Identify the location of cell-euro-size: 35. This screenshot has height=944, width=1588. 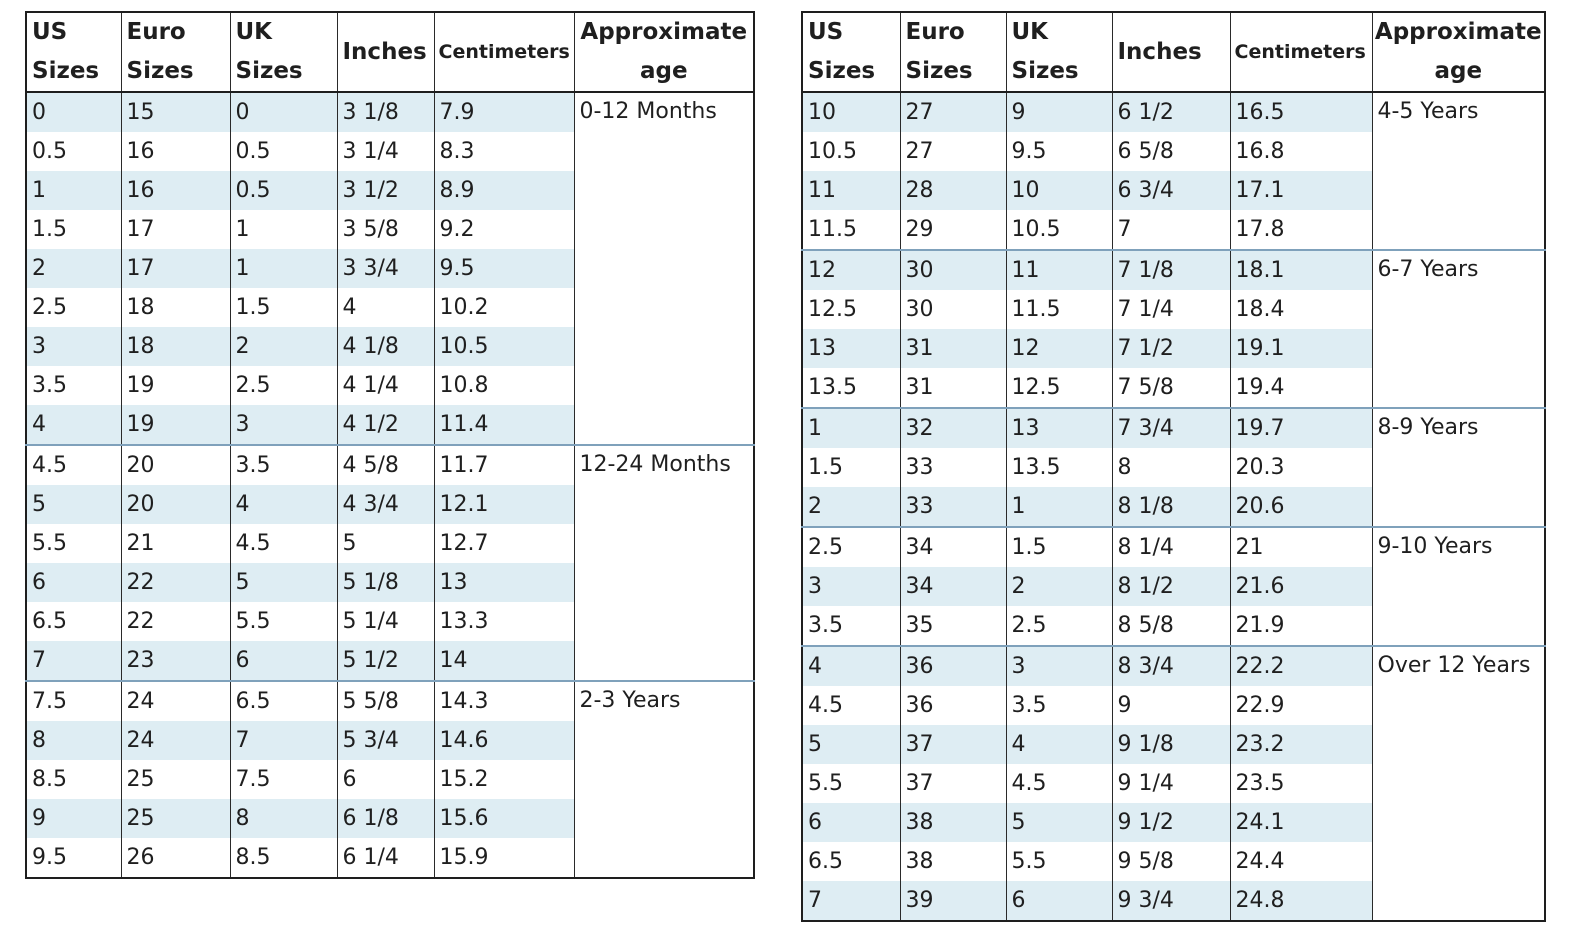
(952, 626).